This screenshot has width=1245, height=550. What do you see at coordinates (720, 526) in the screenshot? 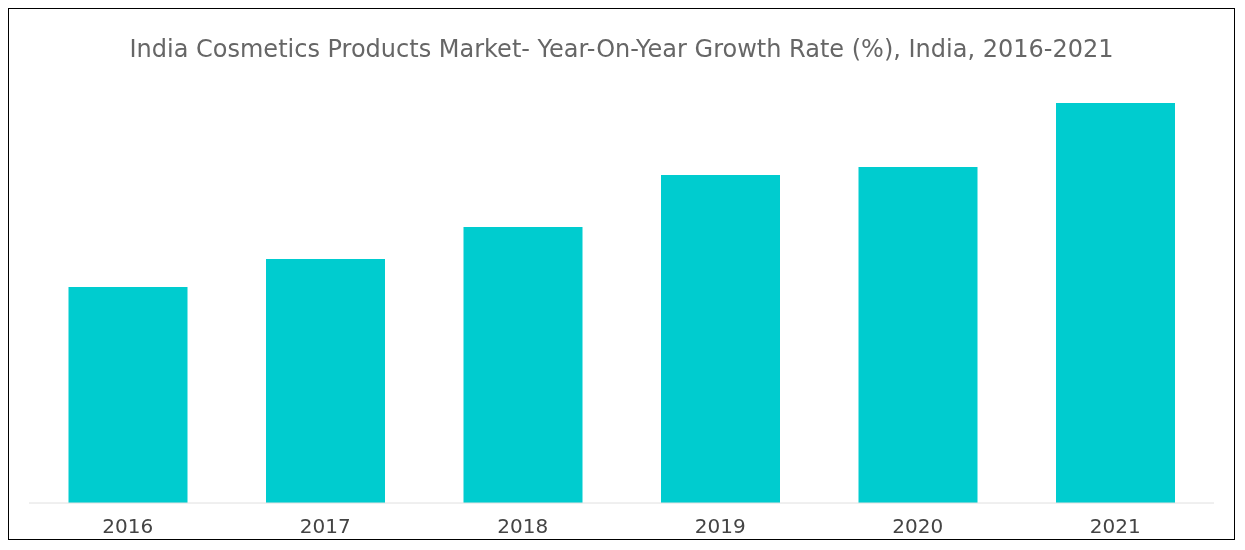
I see `x-tick-label: 2019` at bounding box center [720, 526].